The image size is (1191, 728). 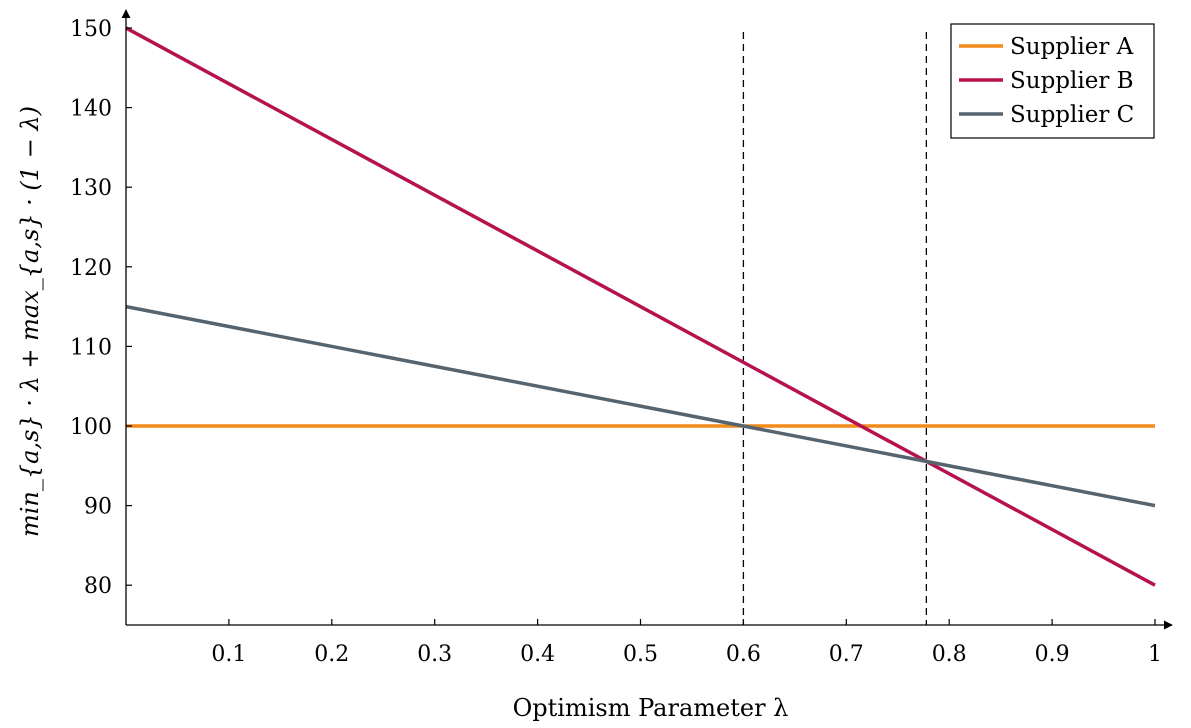 What do you see at coordinates (101, 308) in the screenshot?
I see `y-ticks: 80 90 100 110 120 130 140 150` at bounding box center [101, 308].